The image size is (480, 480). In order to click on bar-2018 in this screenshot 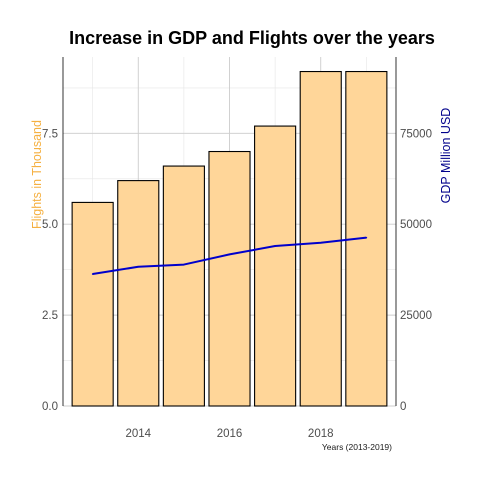, I will do `click(320, 238)`.